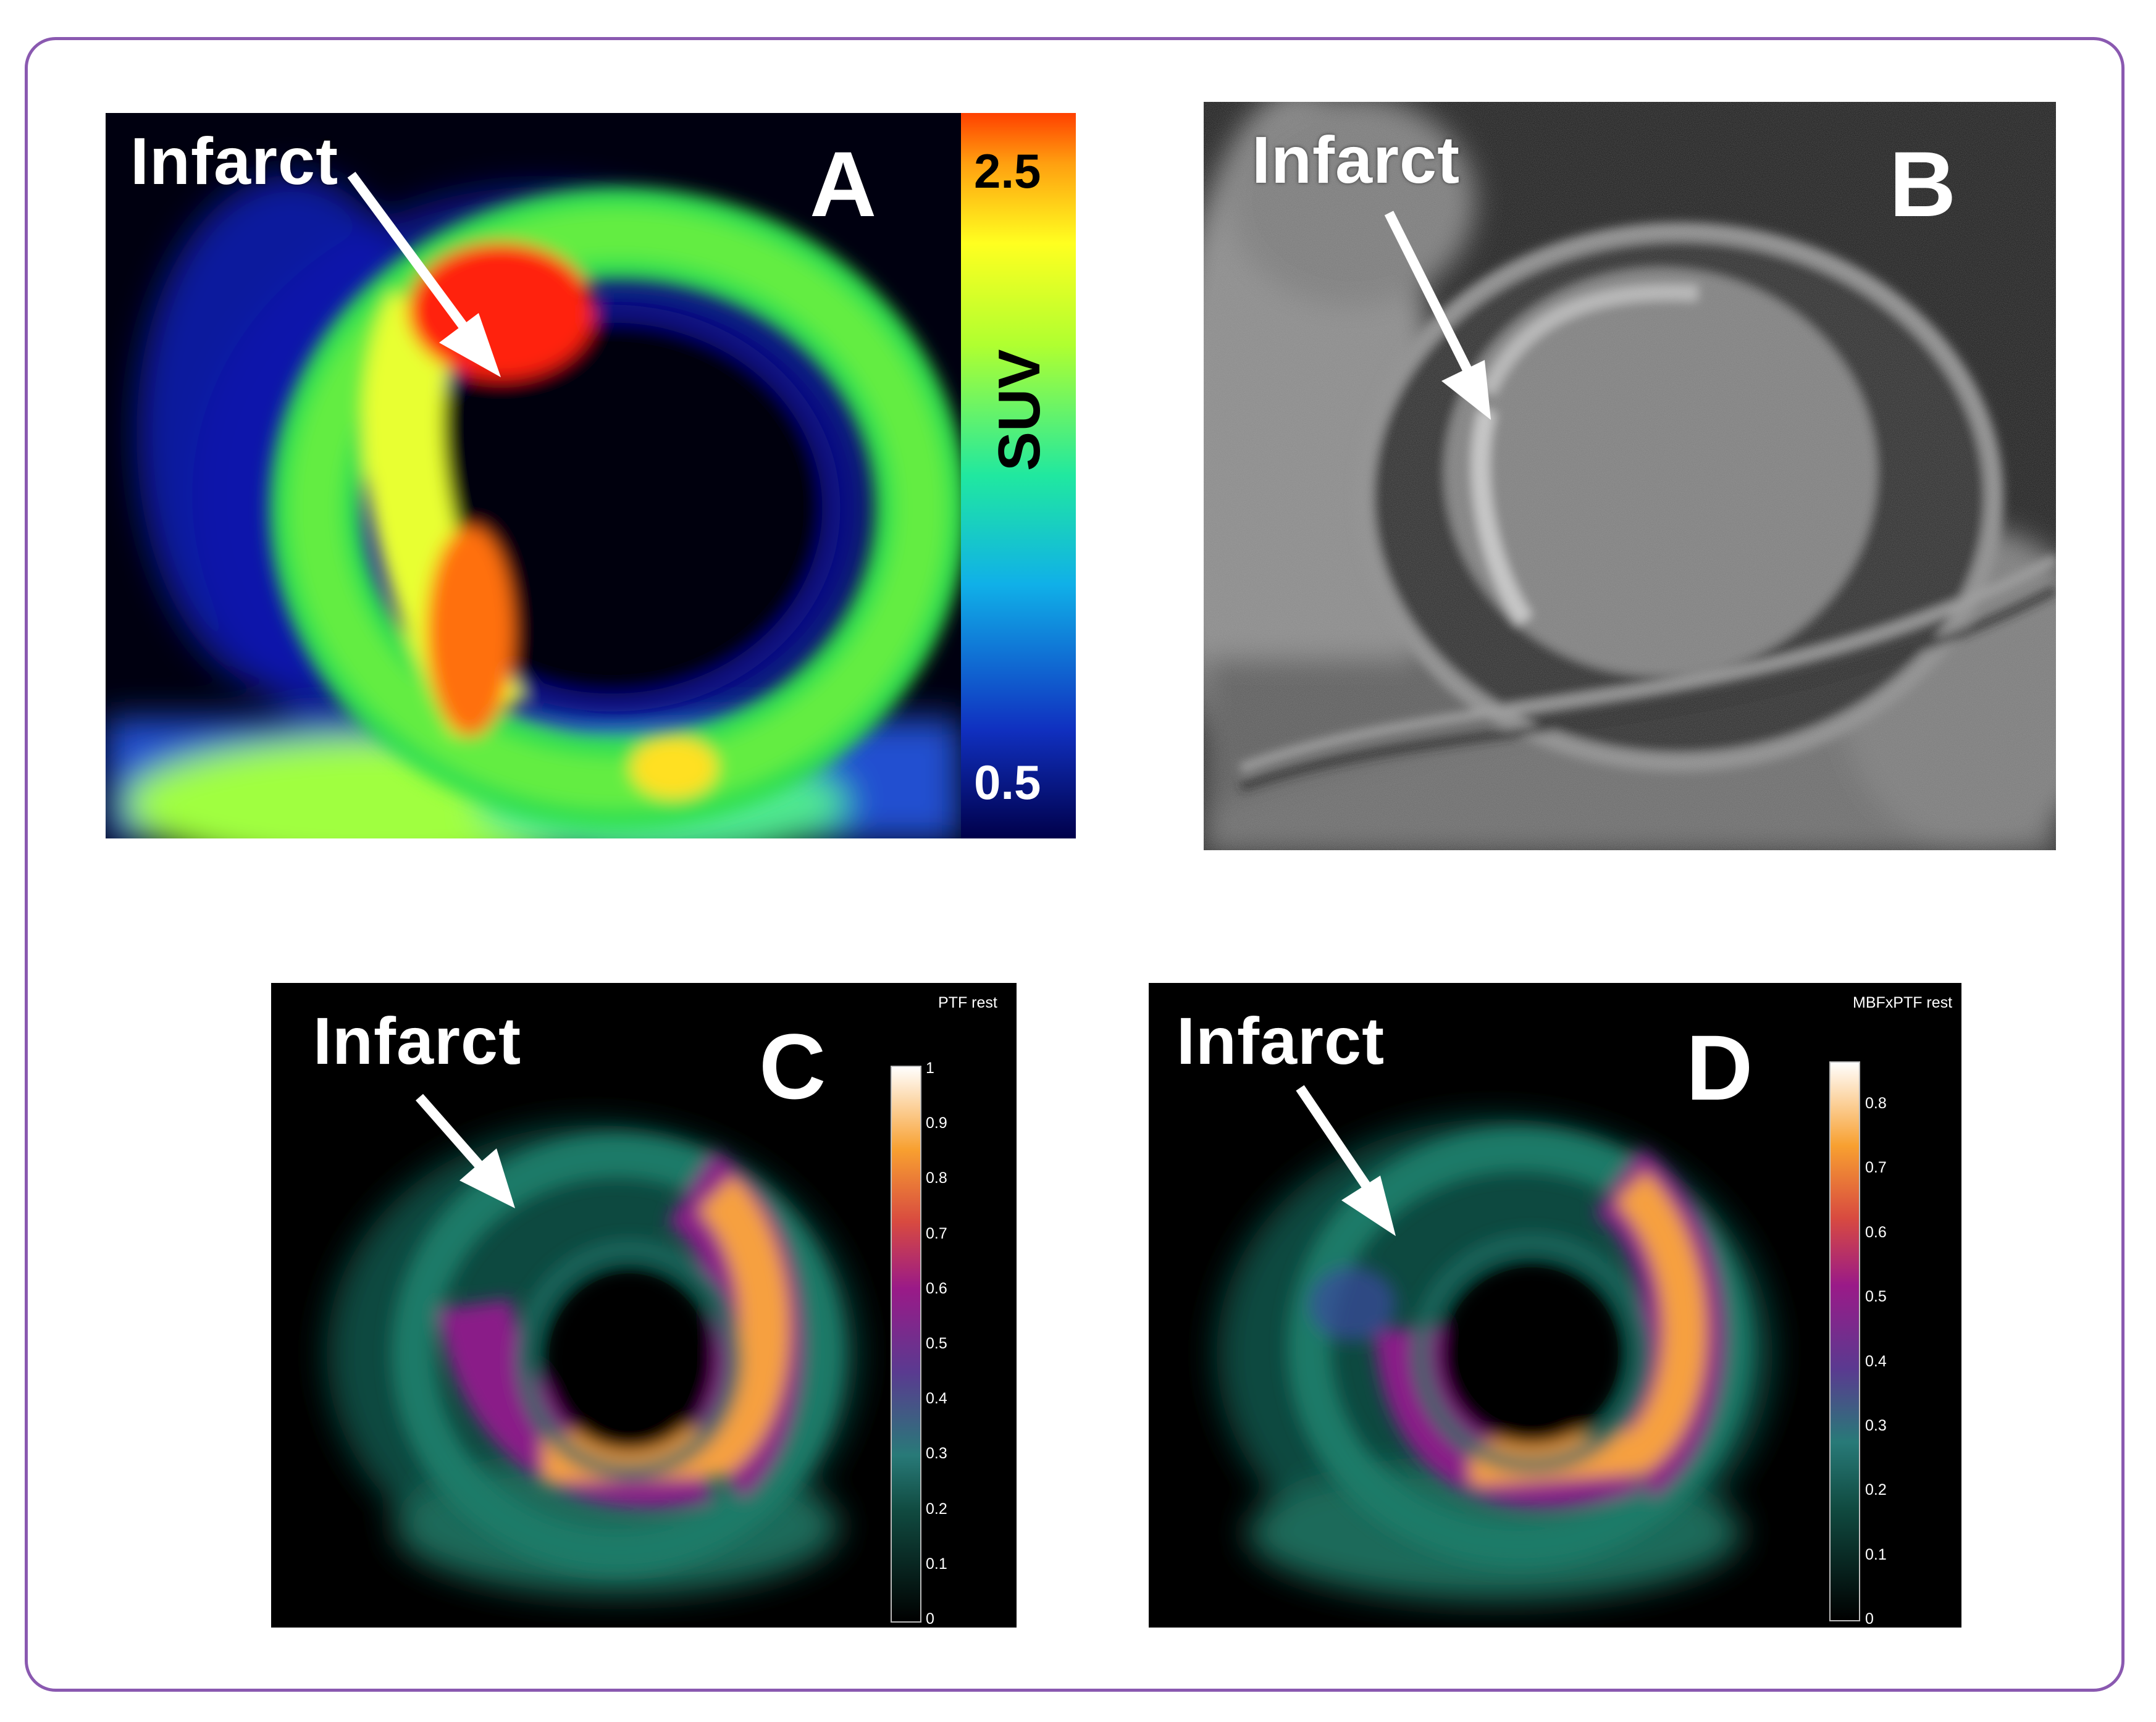 Image resolution: width=2156 pixels, height=1722 pixels. What do you see at coordinates (937, 1233) in the screenshot?
I see `panel-c-colorbar-tick-label: 0.7` at bounding box center [937, 1233].